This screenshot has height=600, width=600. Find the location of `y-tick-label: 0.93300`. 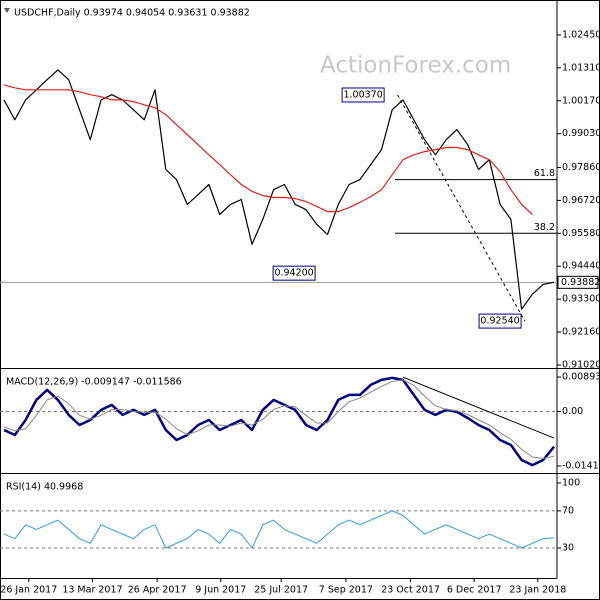

y-tick-label: 0.93300 is located at coordinates (581, 299).